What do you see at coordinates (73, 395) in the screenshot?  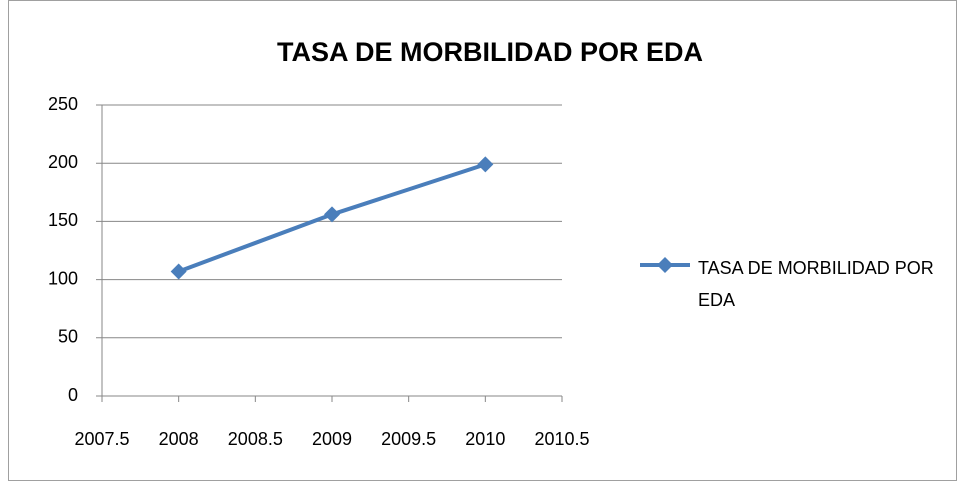 I see `y-tick-label: 0` at bounding box center [73, 395].